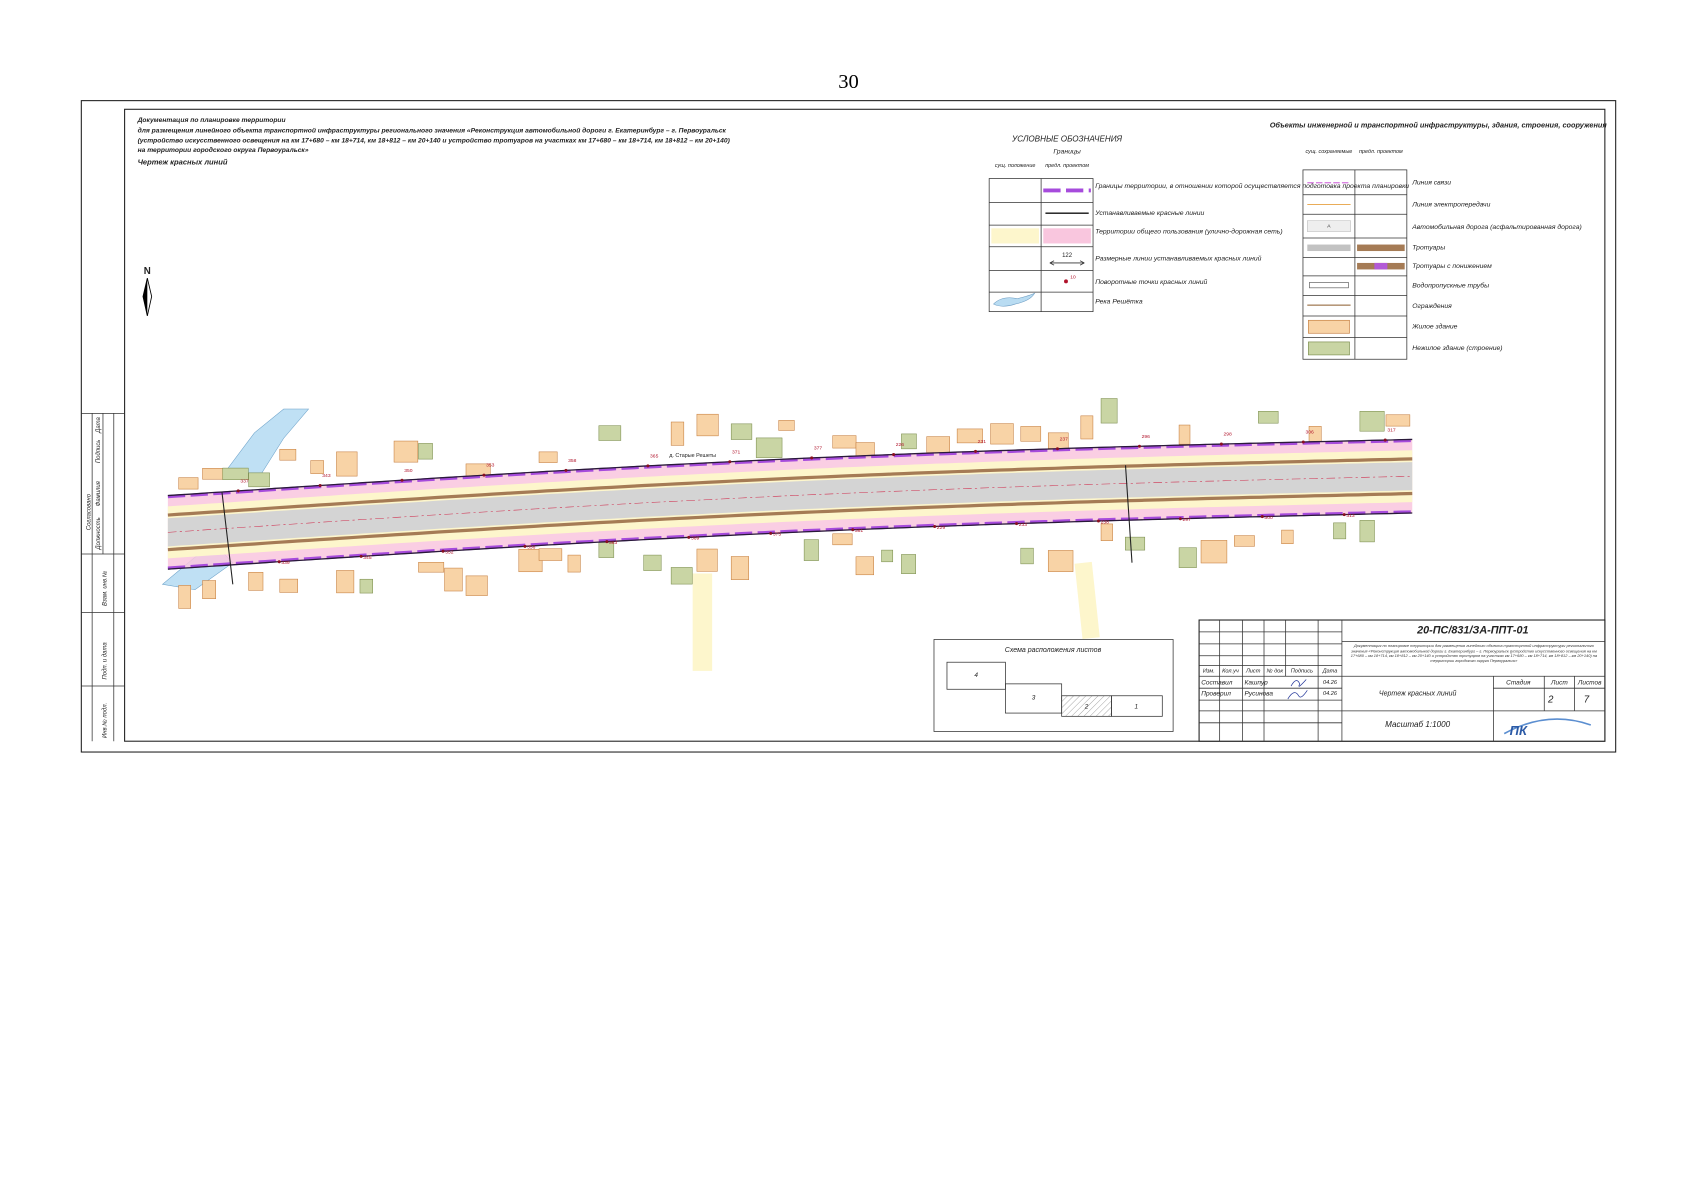 The width and height of the screenshot is (1697, 1200). Describe the element at coordinates (99, 452) in the screenshot. I see `stamp-label: Подпись` at that location.